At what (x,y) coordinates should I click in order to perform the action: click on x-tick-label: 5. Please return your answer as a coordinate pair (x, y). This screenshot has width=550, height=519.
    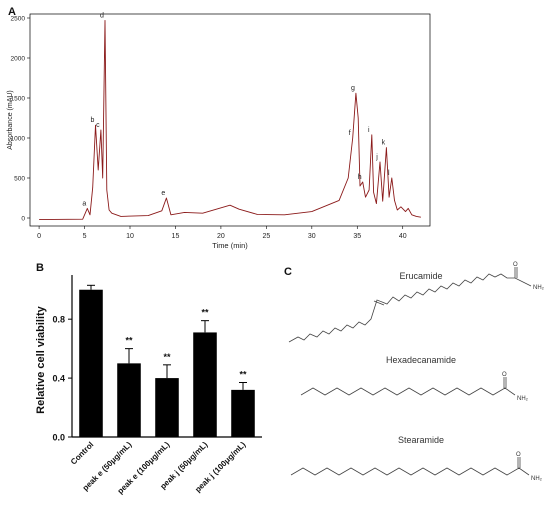
    Looking at the image, I should click on (85, 236).